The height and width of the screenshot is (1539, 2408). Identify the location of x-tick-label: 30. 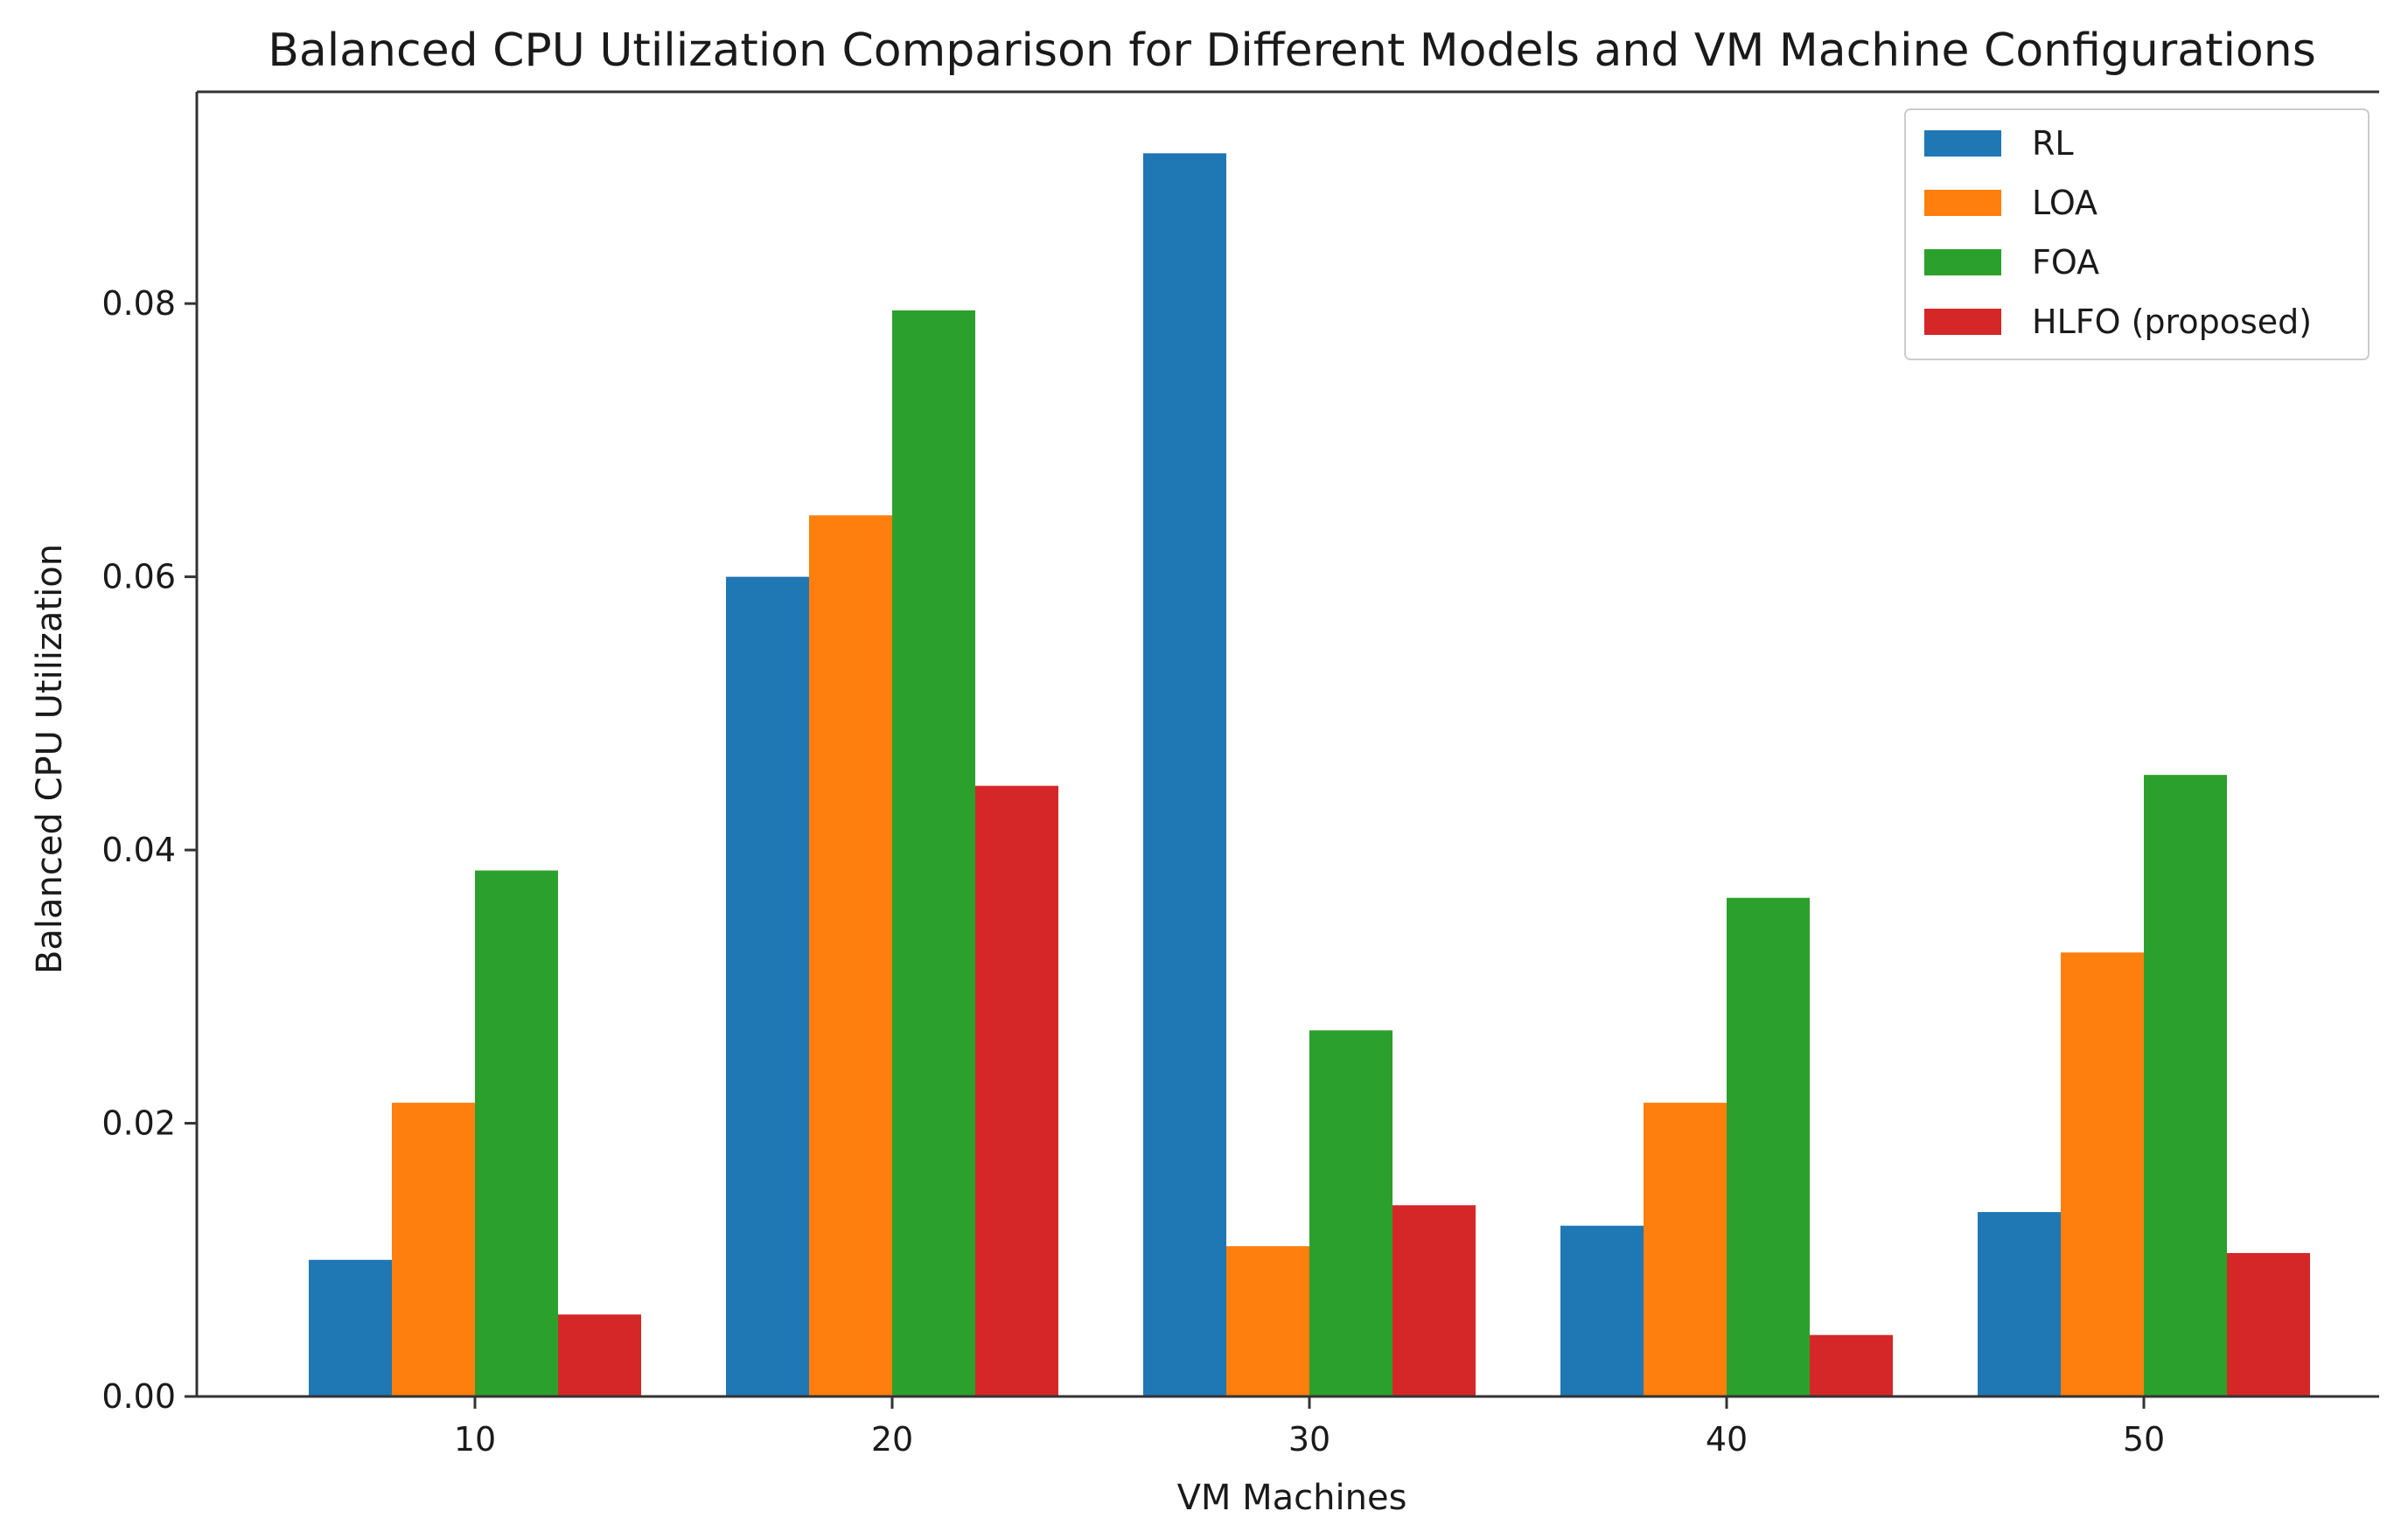
(1309, 1439).